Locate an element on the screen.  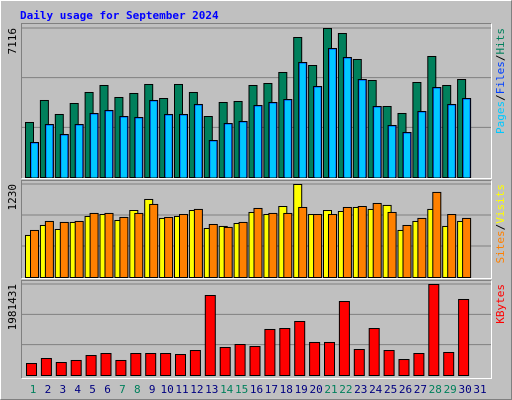
legend-entry: Pages is located at coordinates (500, 117).